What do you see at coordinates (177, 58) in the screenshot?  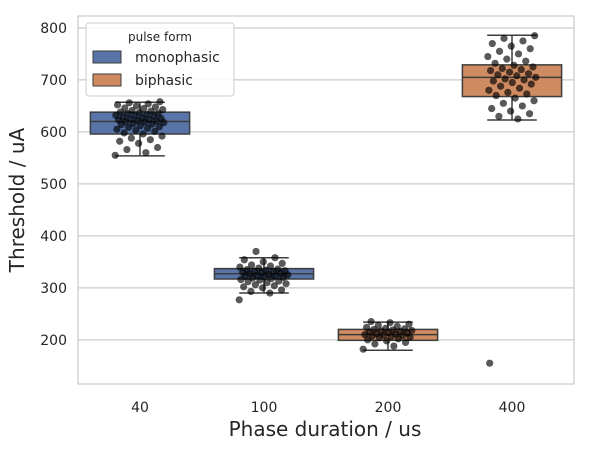 I see `legend-label-monophasic: monophasic` at bounding box center [177, 58].